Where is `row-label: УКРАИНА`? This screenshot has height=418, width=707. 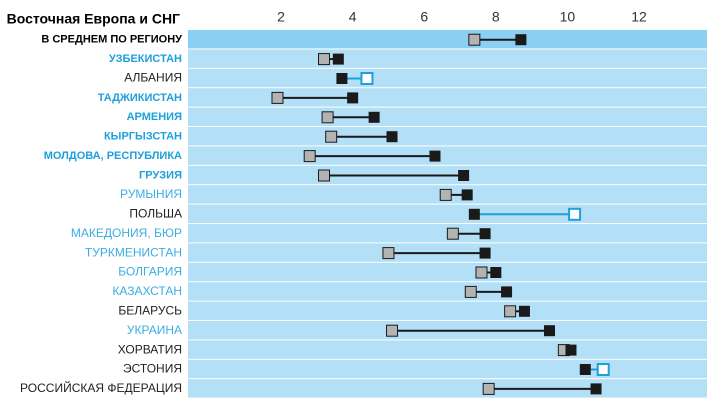 row-label: УКРАИНА is located at coordinates (154, 330).